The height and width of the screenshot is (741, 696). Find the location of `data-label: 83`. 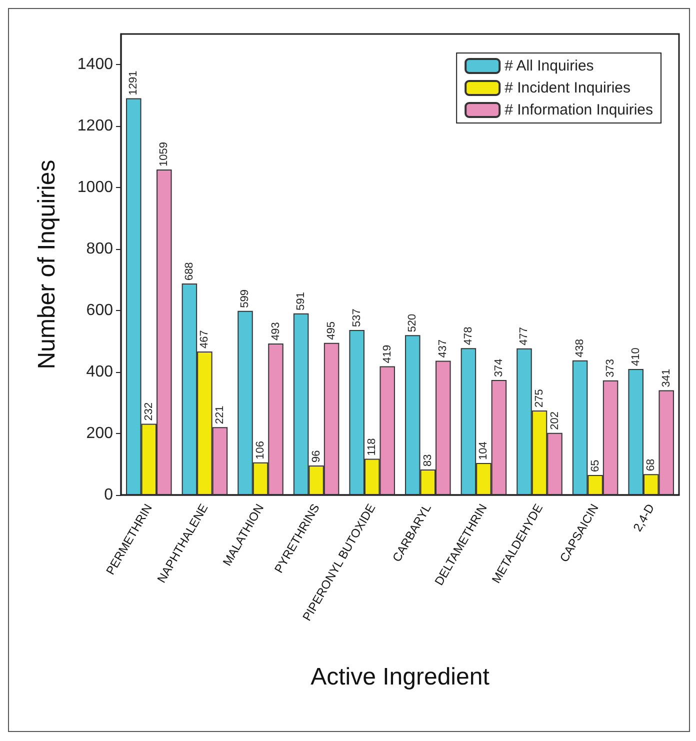

data-label: 83 is located at coordinates (428, 460).